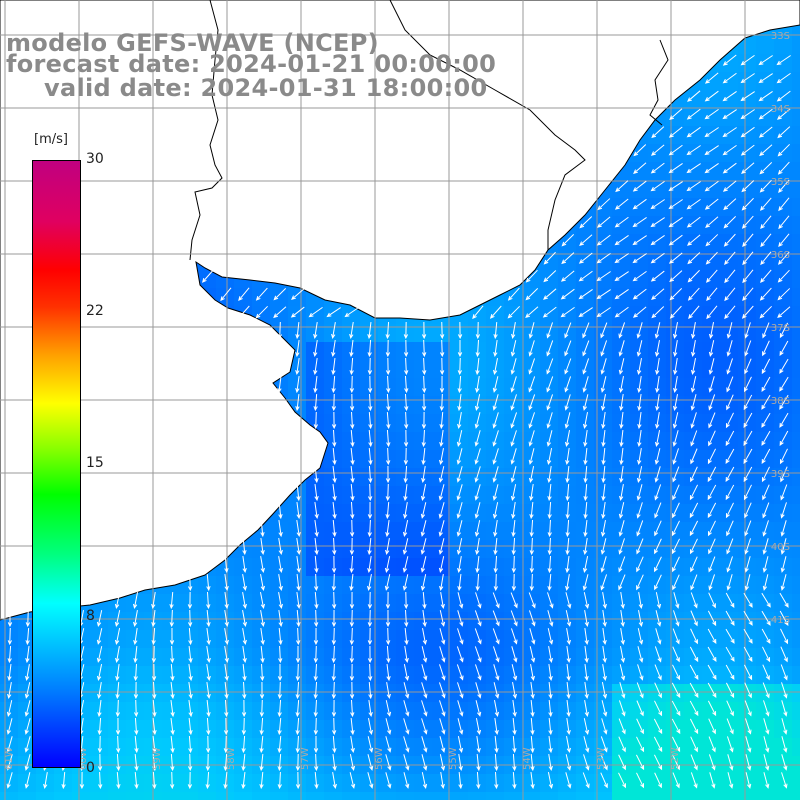  I want to click on latitude-label: 37S, so click(780, 328).